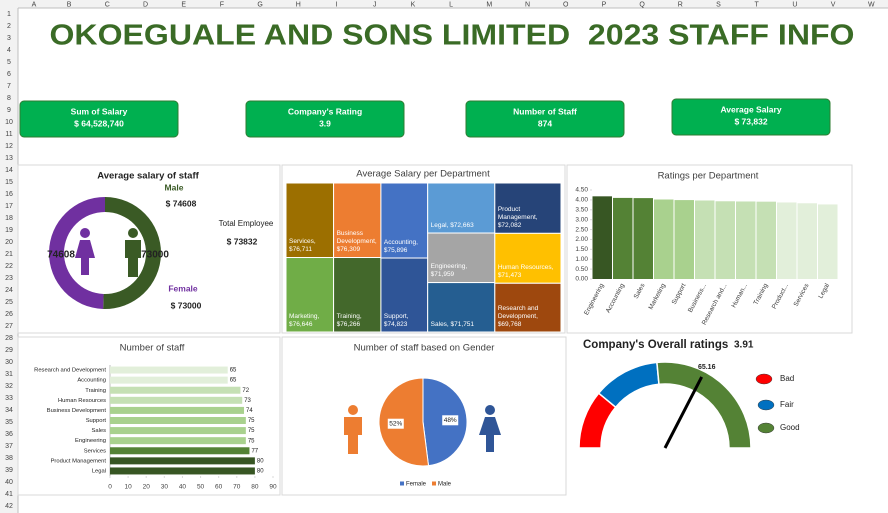 Image resolution: width=888 pixels, height=513 pixels. Describe the element at coordinates (298, 4) in the screenshot. I see `column-header: H` at that location.